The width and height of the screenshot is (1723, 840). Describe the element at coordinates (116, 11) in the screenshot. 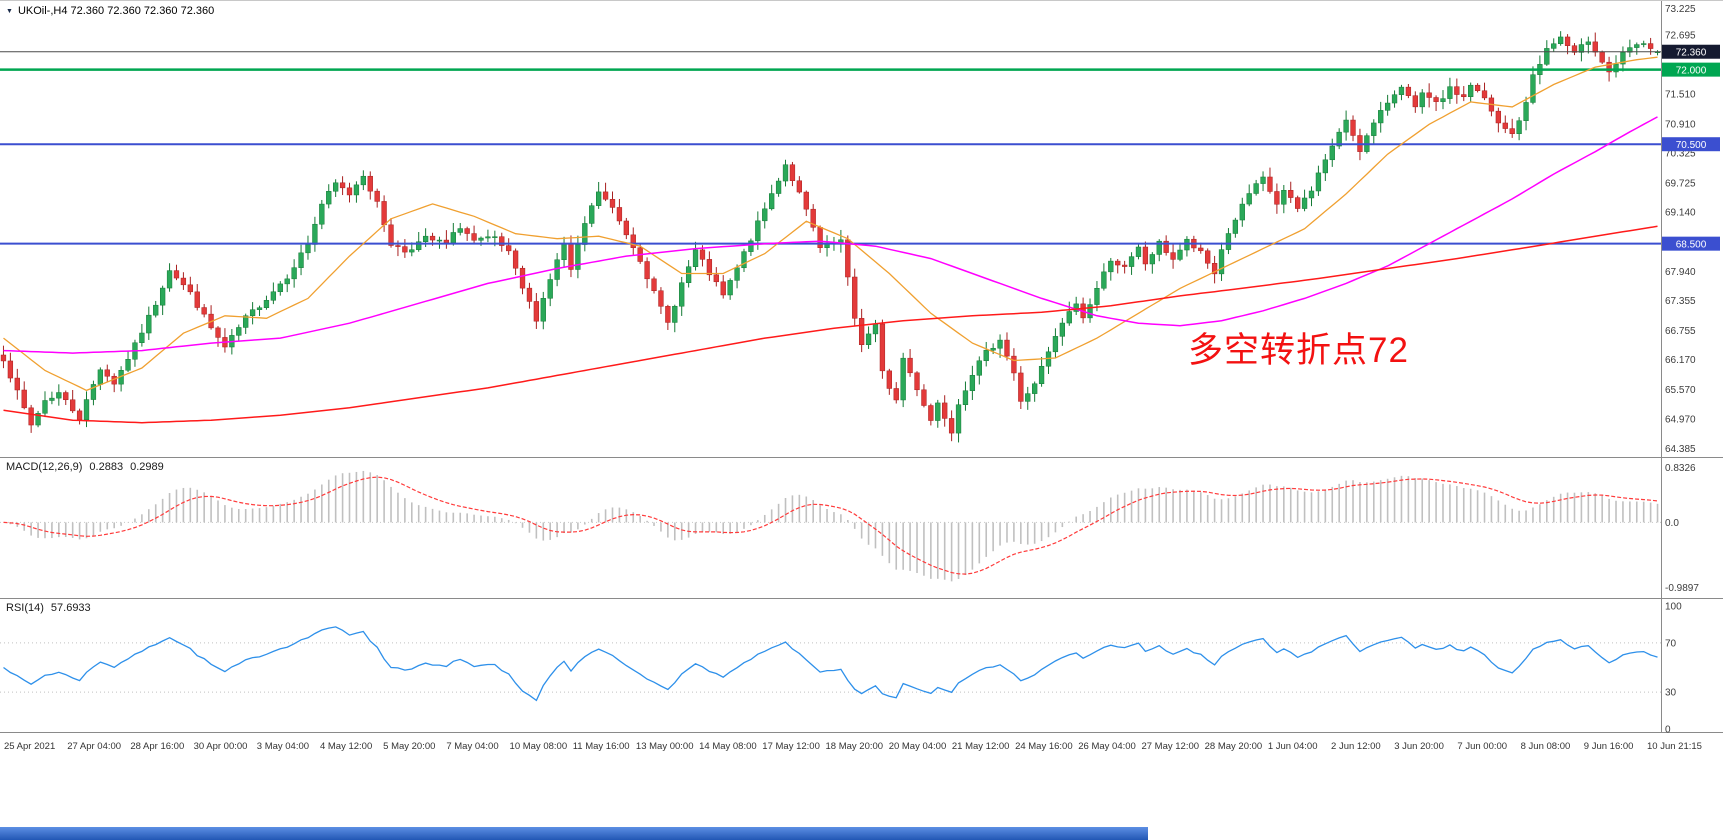

I see `symbol-ohlc-text: UKOil-,H4 72.360 72.360 72.360 72.360` at that location.